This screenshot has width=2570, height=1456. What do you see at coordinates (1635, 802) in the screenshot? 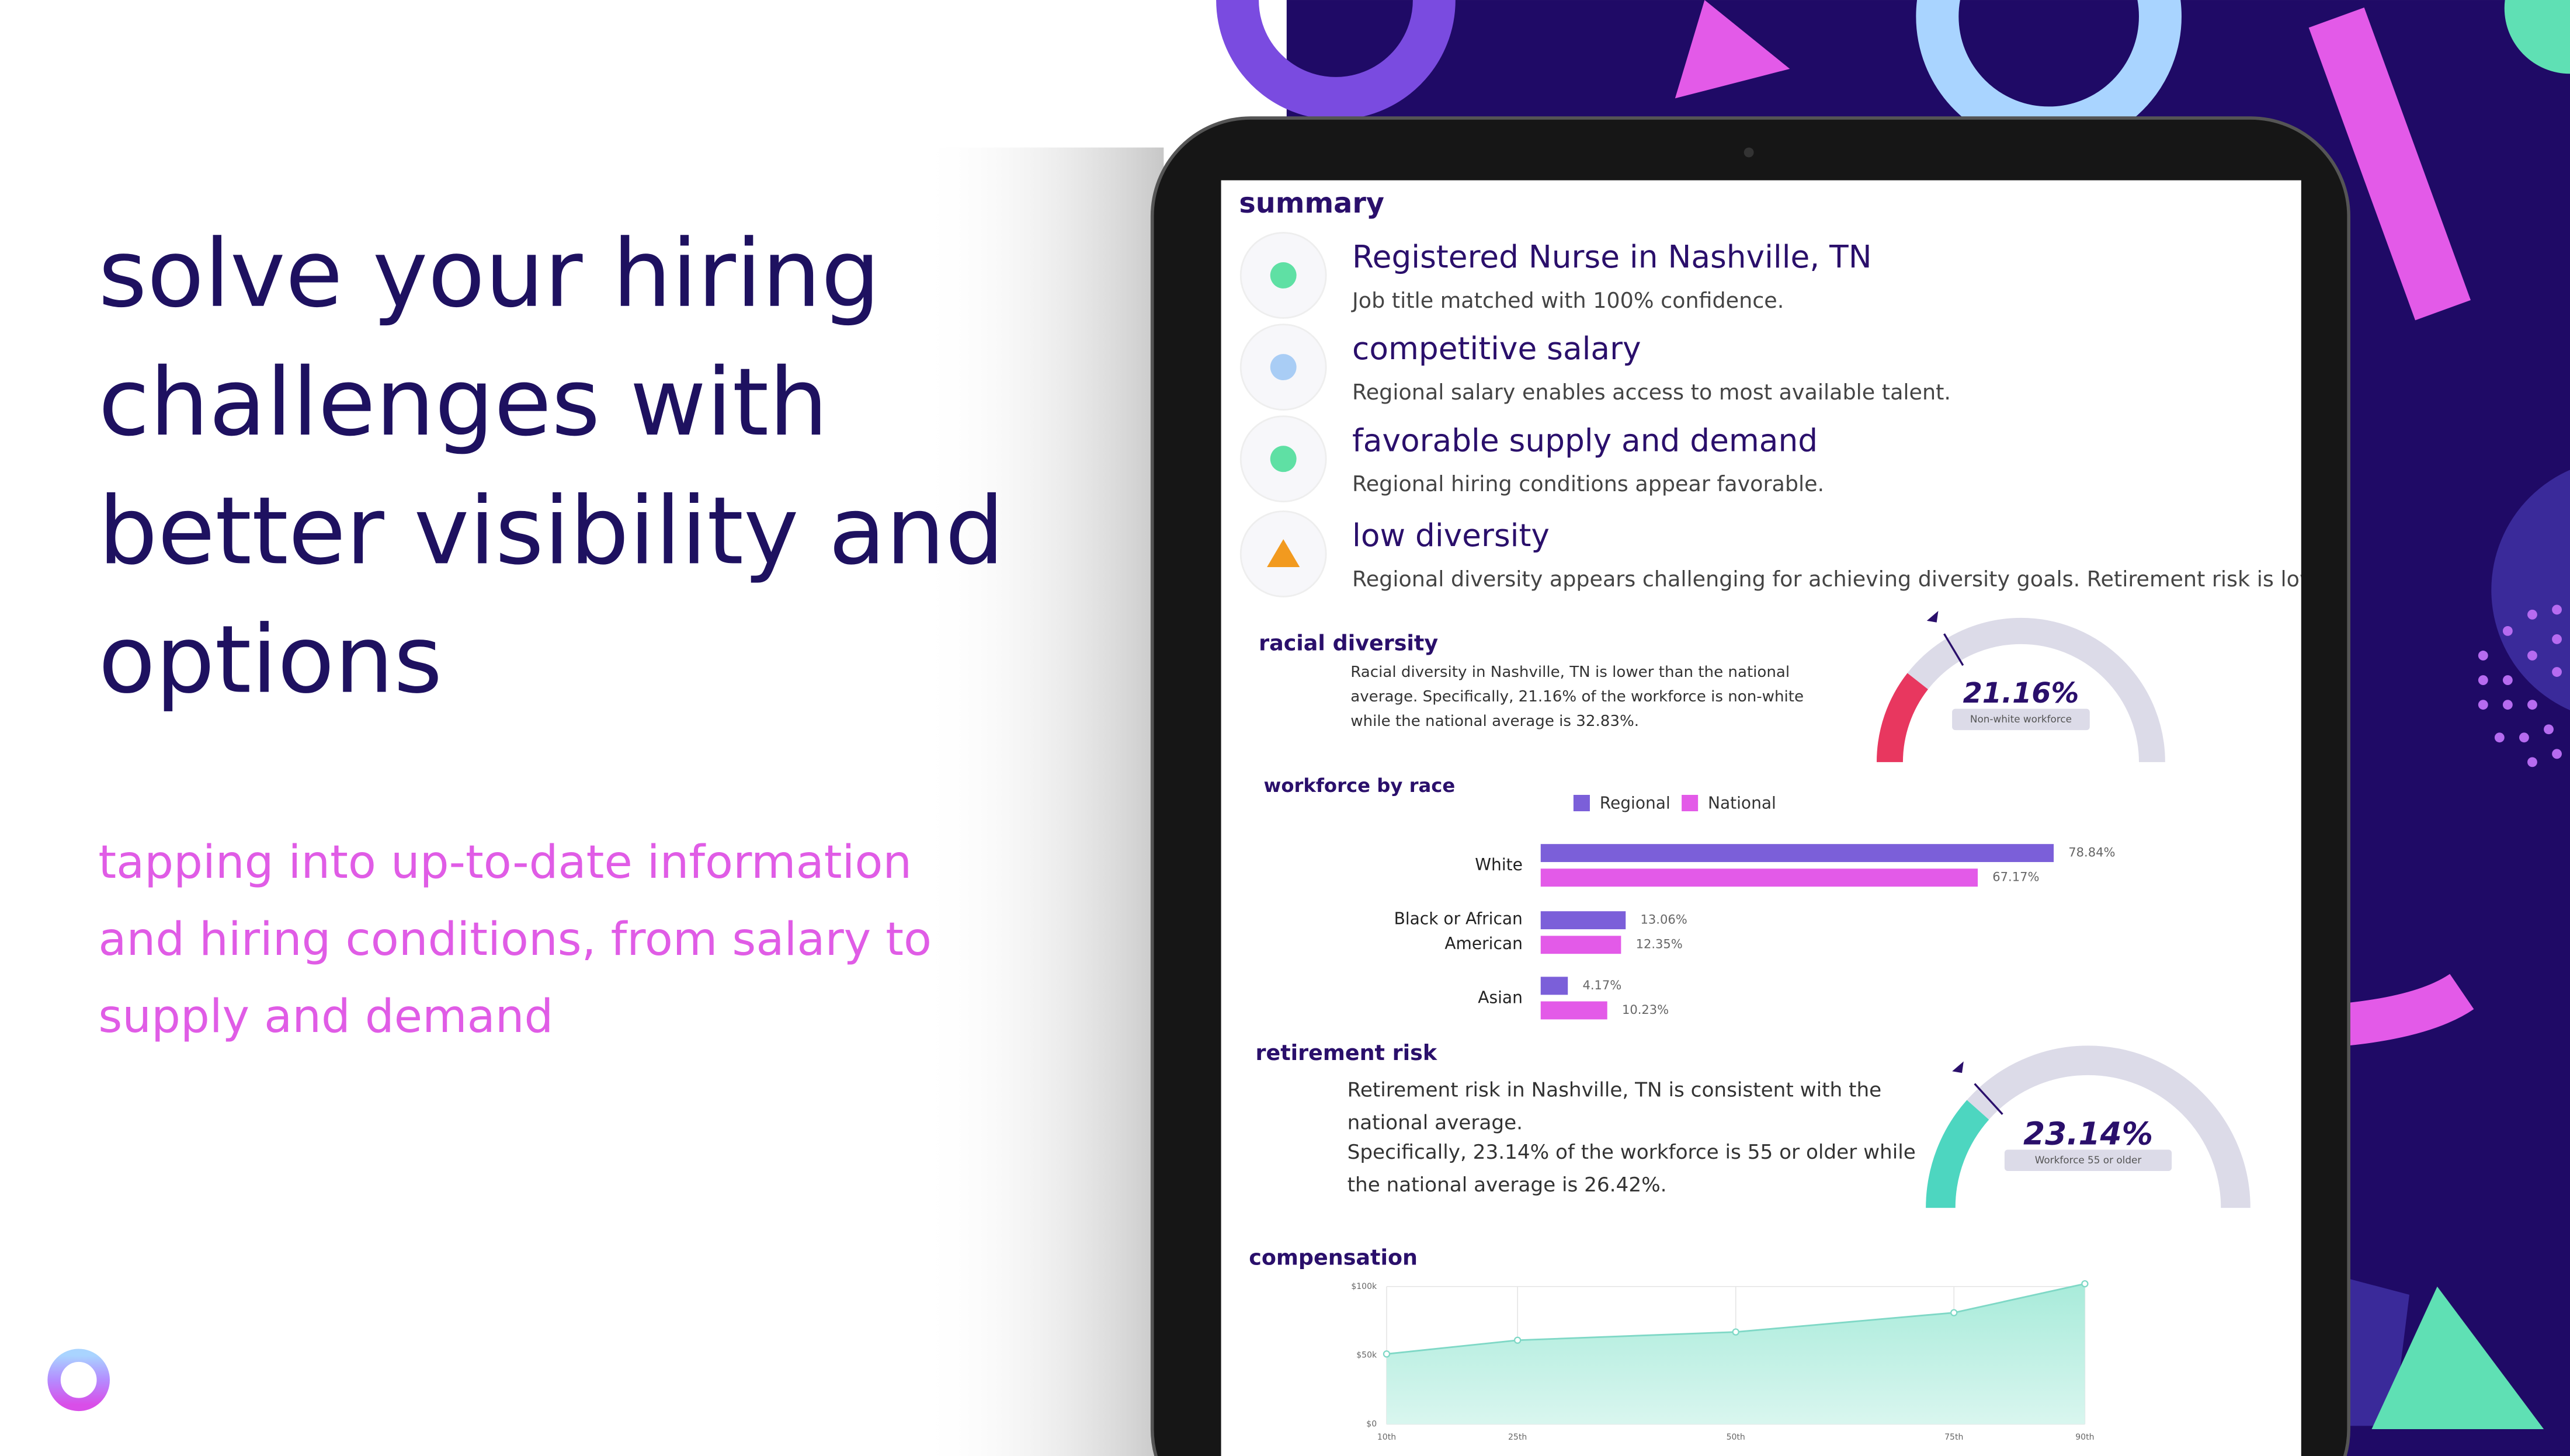
I see `legend-label: Regional` at bounding box center [1635, 802].